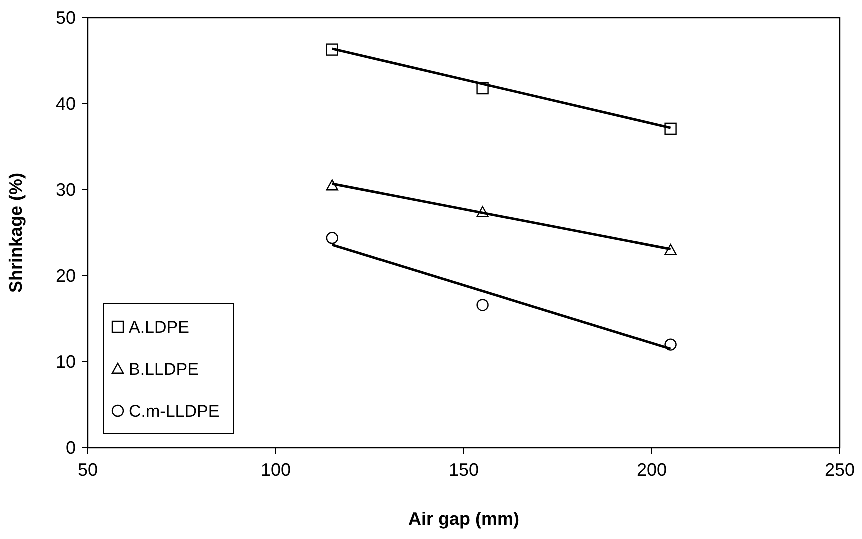 The height and width of the screenshot is (539, 862). Describe the element at coordinates (464, 519) in the screenshot. I see `x-axis-title: Air gap (mm)` at that location.